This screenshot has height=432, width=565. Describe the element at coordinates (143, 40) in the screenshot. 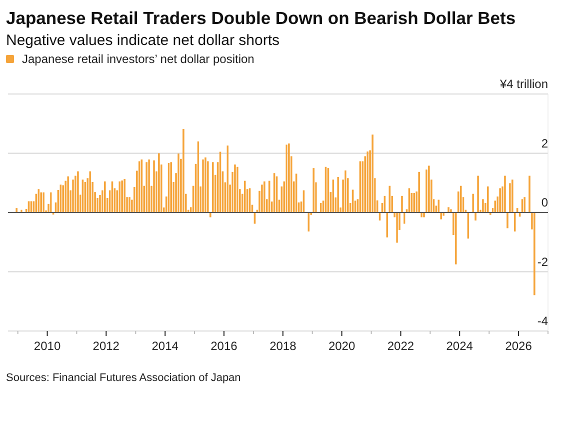

I see `chart-subtitle: Negative values indicate net dollar shorts` at that location.